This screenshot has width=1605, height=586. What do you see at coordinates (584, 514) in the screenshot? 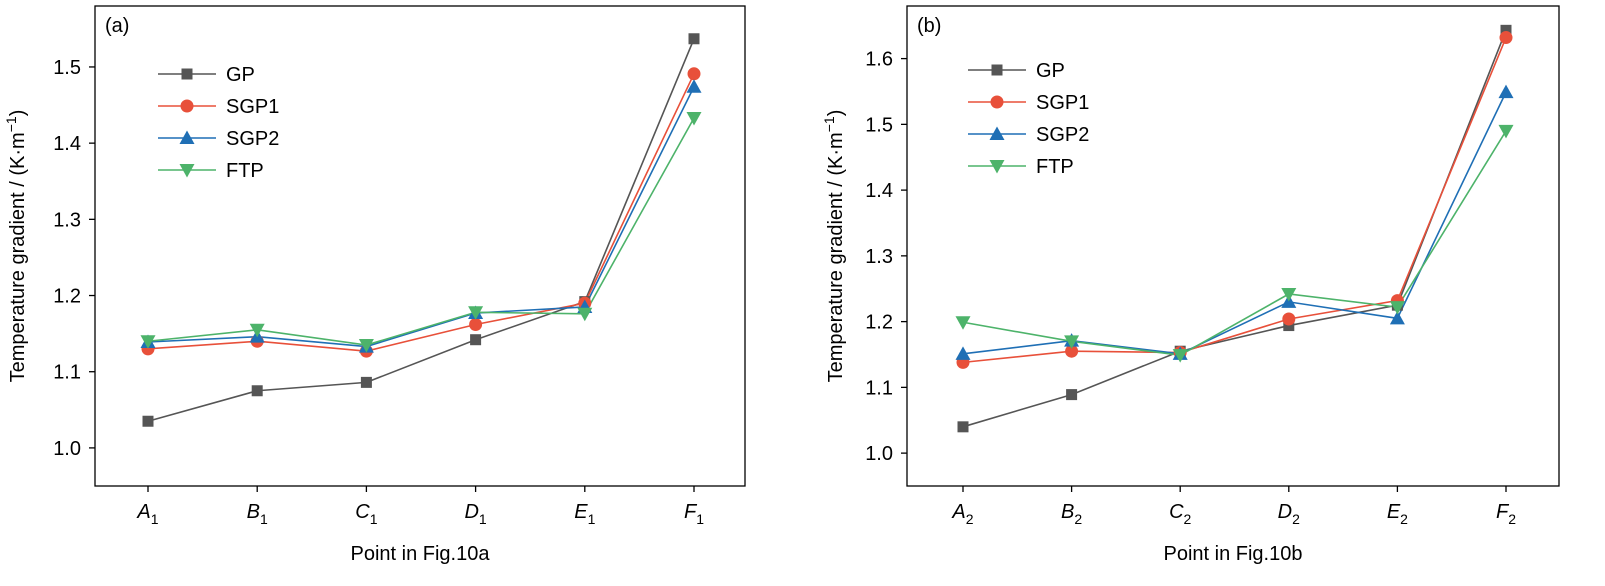
I see `x-tick-label: E1` at bounding box center [584, 514].